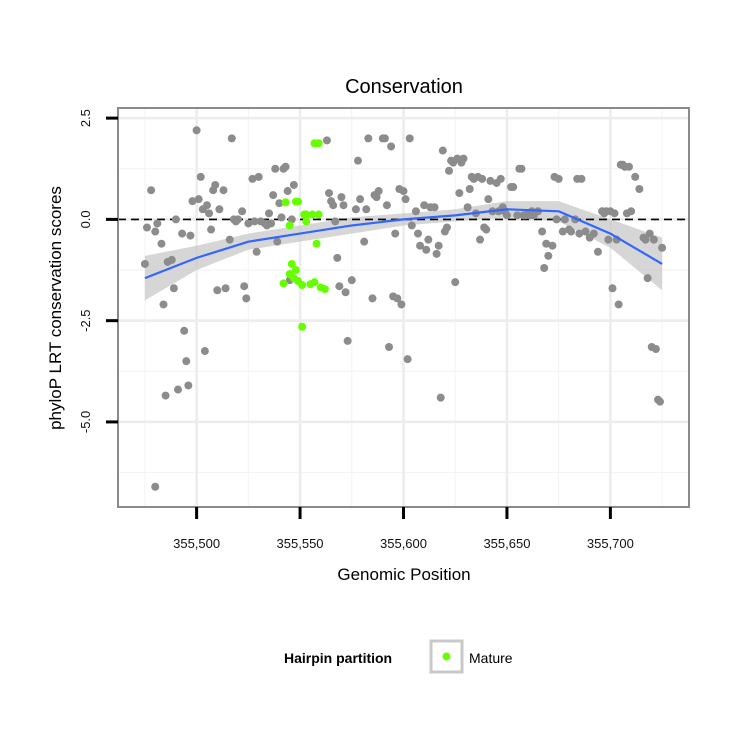 The image size is (750, 750). What do you see at coordinates (338, 658) in the screenshot?
I see `legend-title: Hairpin partition` at bounding box center [338, 658].